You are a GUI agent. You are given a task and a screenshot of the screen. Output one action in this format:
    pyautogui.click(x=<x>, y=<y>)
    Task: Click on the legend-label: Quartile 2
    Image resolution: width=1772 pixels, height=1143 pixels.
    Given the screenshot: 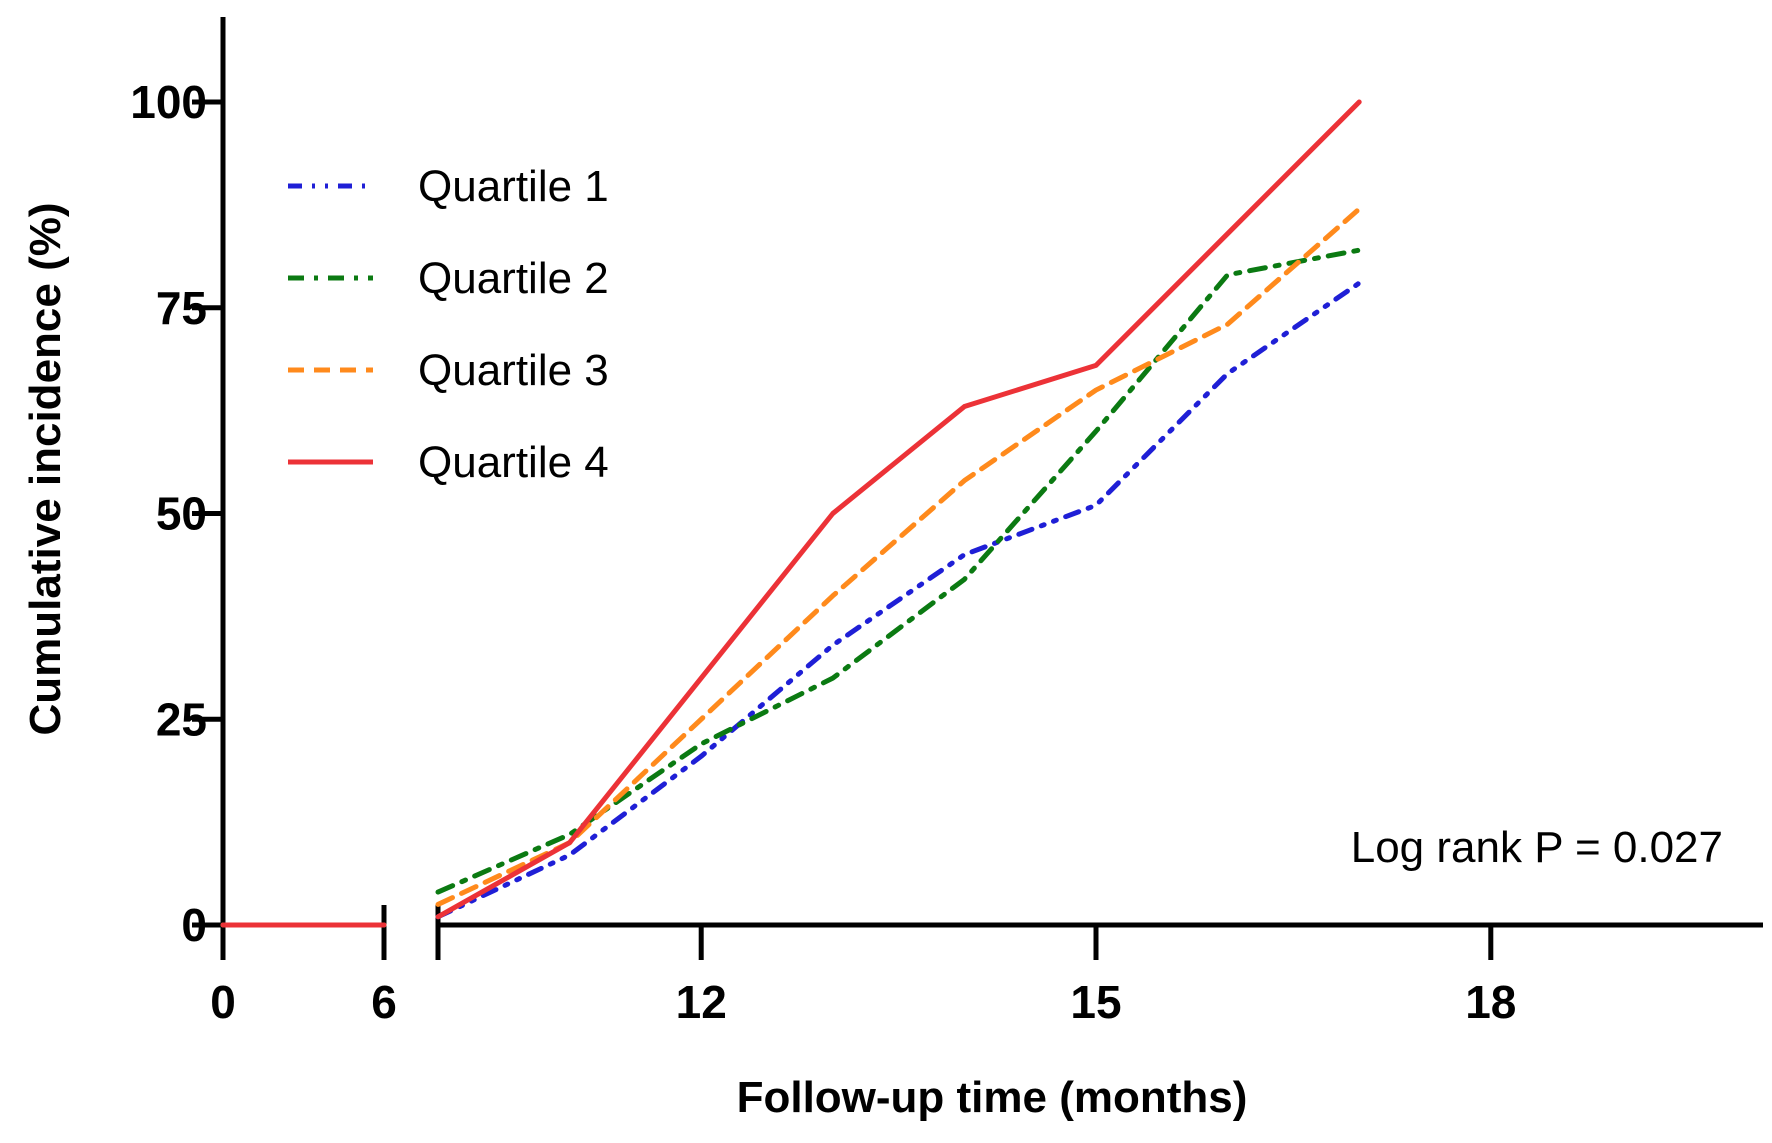 What is the action you would take?
    pyautogui.click(x=513, y=278)
    